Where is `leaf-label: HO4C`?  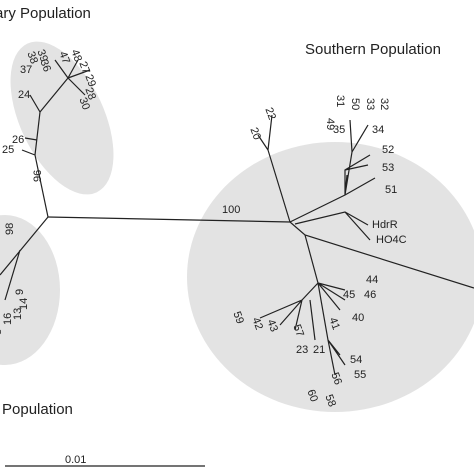 leaf-label: HO4C is located at coordinates (391, 240).